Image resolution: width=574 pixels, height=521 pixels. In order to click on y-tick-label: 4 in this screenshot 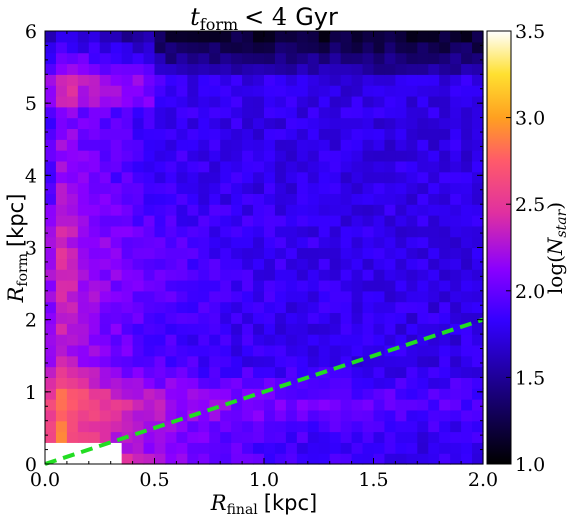, I will do `click(31, 176)`.